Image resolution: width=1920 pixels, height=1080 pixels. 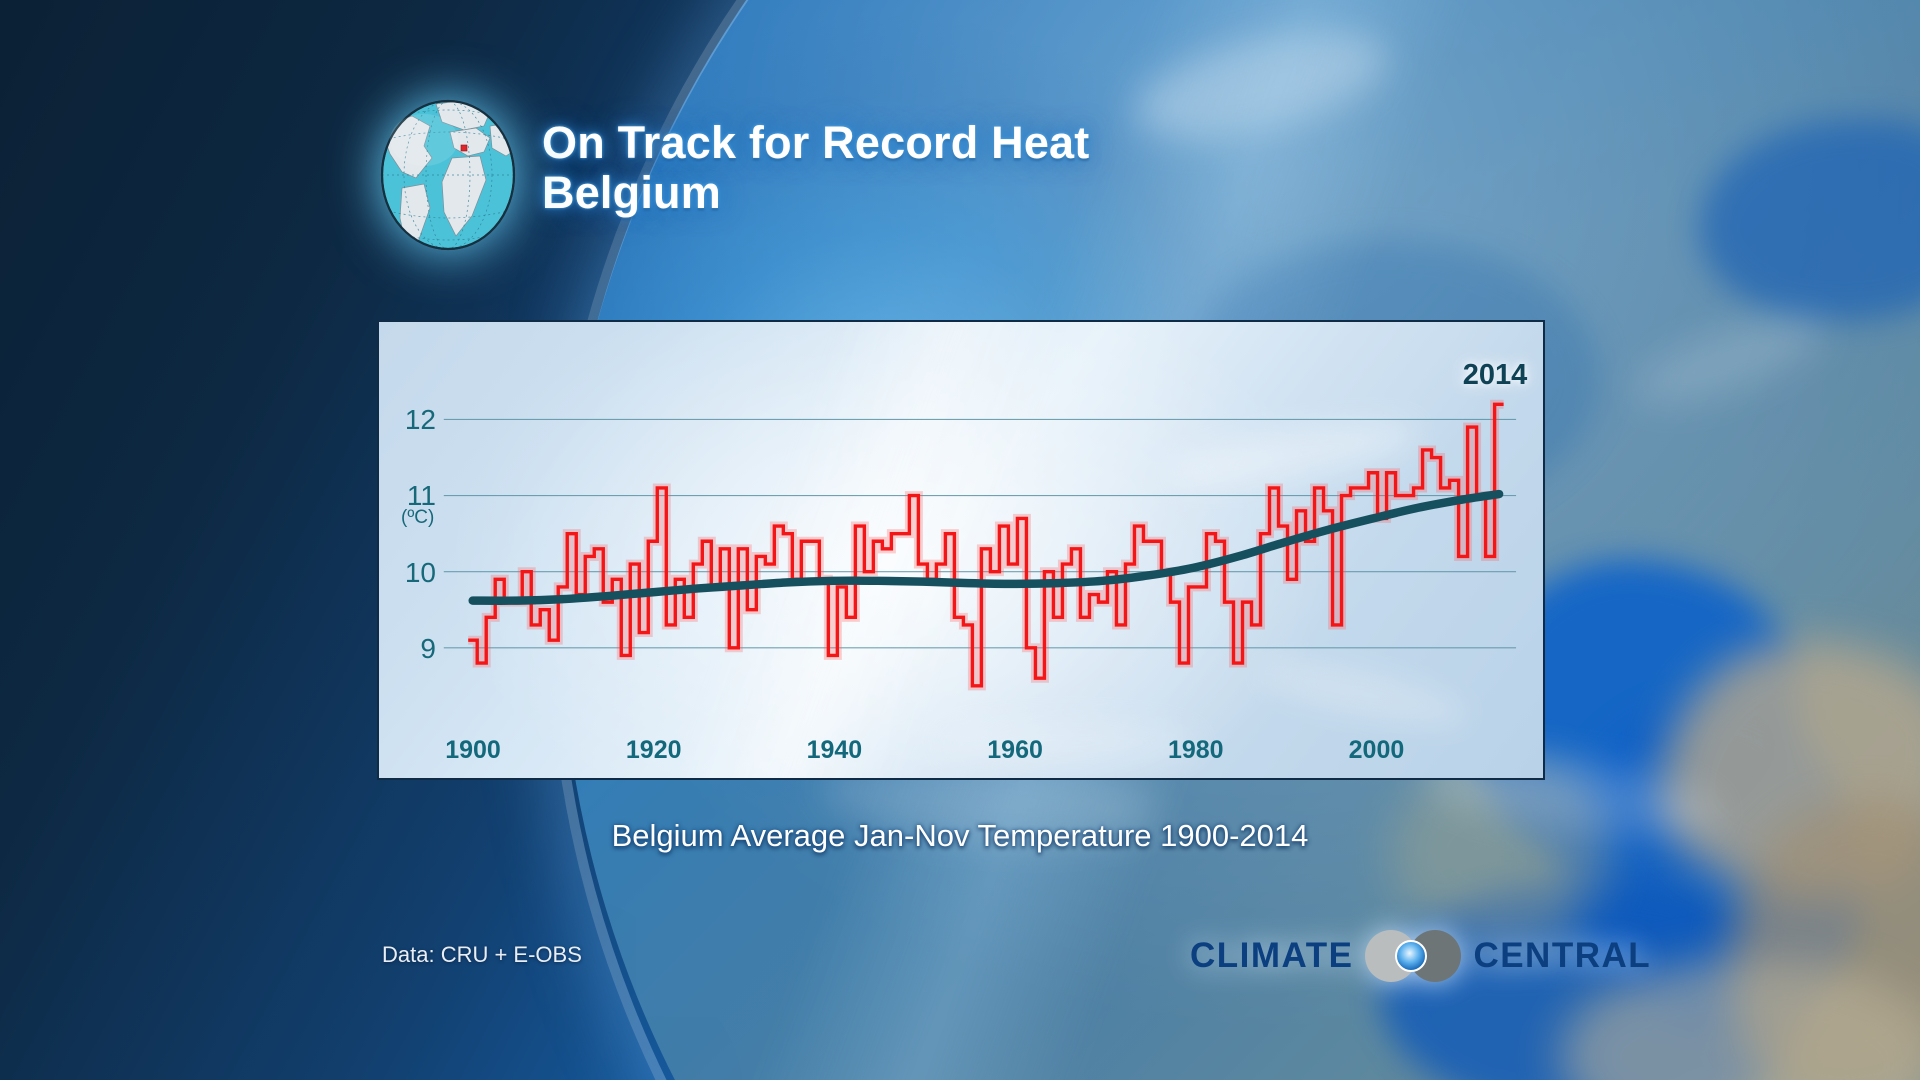 I want to click on logo-word-central: CENTRAL, so click(x=1562, y=955).